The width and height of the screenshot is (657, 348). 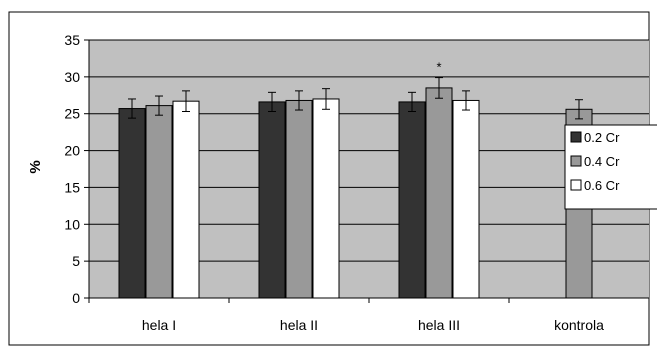 I want to click on y-axis-label: %, so click(x=35, y=166).